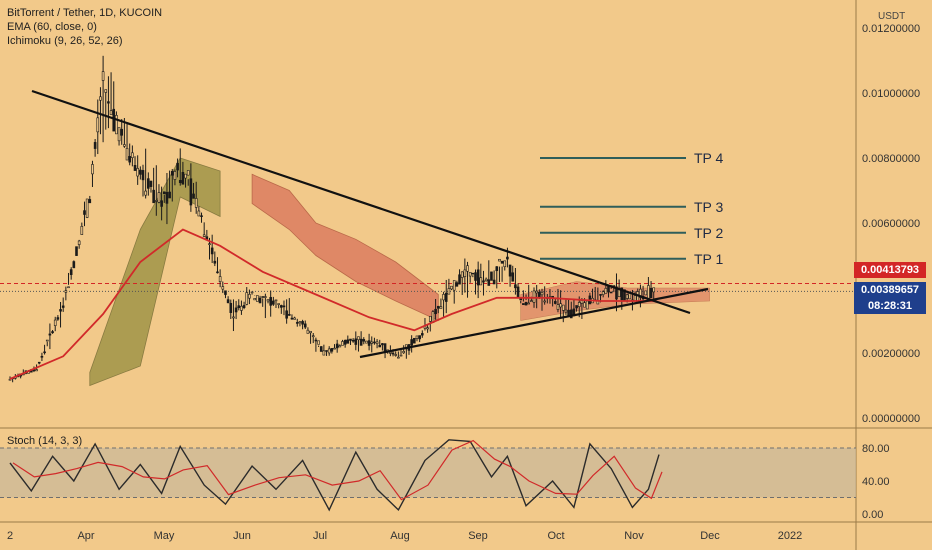 Image resolution: width=932 pixels, height=550 pixels. I want to click on tp-label: TP 2, so click(709, 233).